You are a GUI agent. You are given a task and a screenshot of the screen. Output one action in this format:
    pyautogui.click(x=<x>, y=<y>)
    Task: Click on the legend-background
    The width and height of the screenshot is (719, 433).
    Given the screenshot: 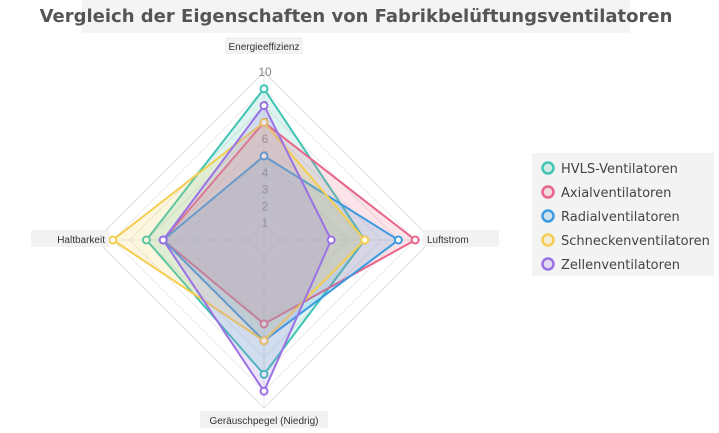 What is the action you would take?
    pyautogui.click(x=623, y=214)
    